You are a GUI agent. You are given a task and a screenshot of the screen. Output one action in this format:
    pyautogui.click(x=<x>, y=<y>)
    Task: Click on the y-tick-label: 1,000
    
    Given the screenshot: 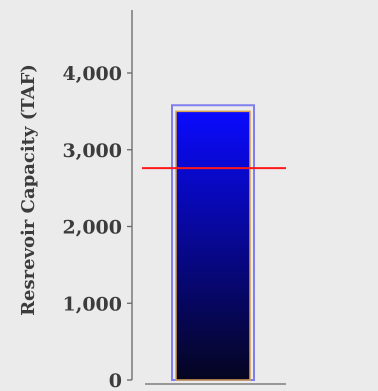 What is the action you would take?
    pyautogui.click(x=93, y=304)
    